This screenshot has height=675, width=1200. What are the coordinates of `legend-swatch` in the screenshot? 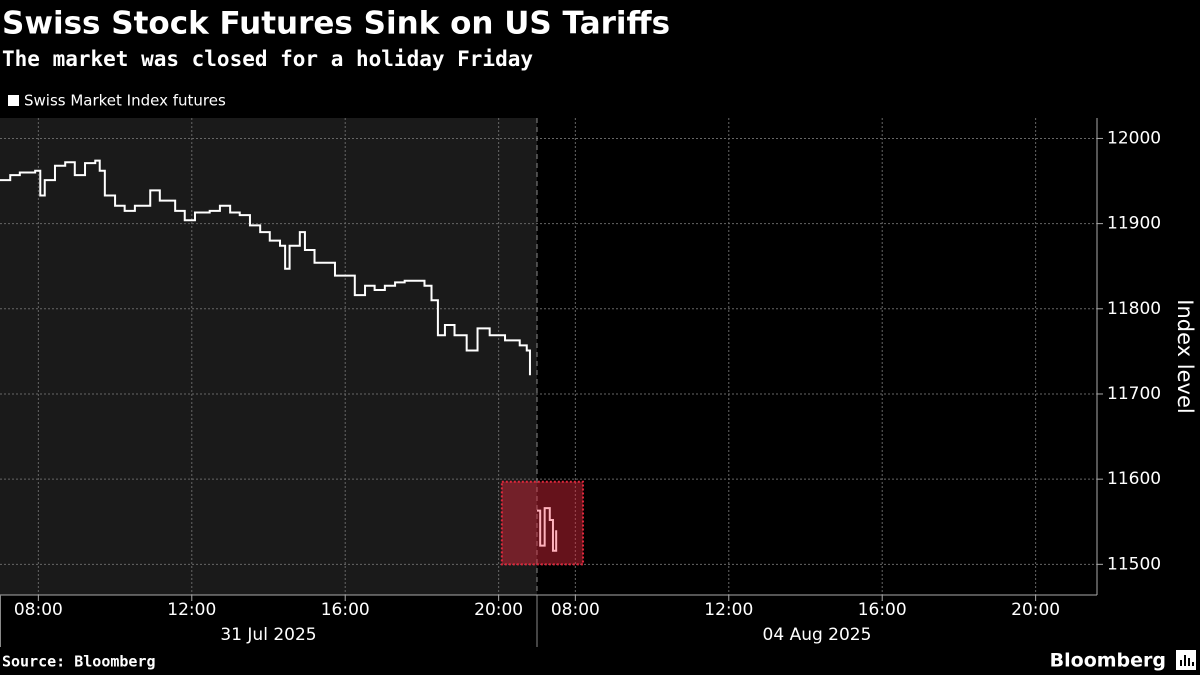 It's located at (13, 100).